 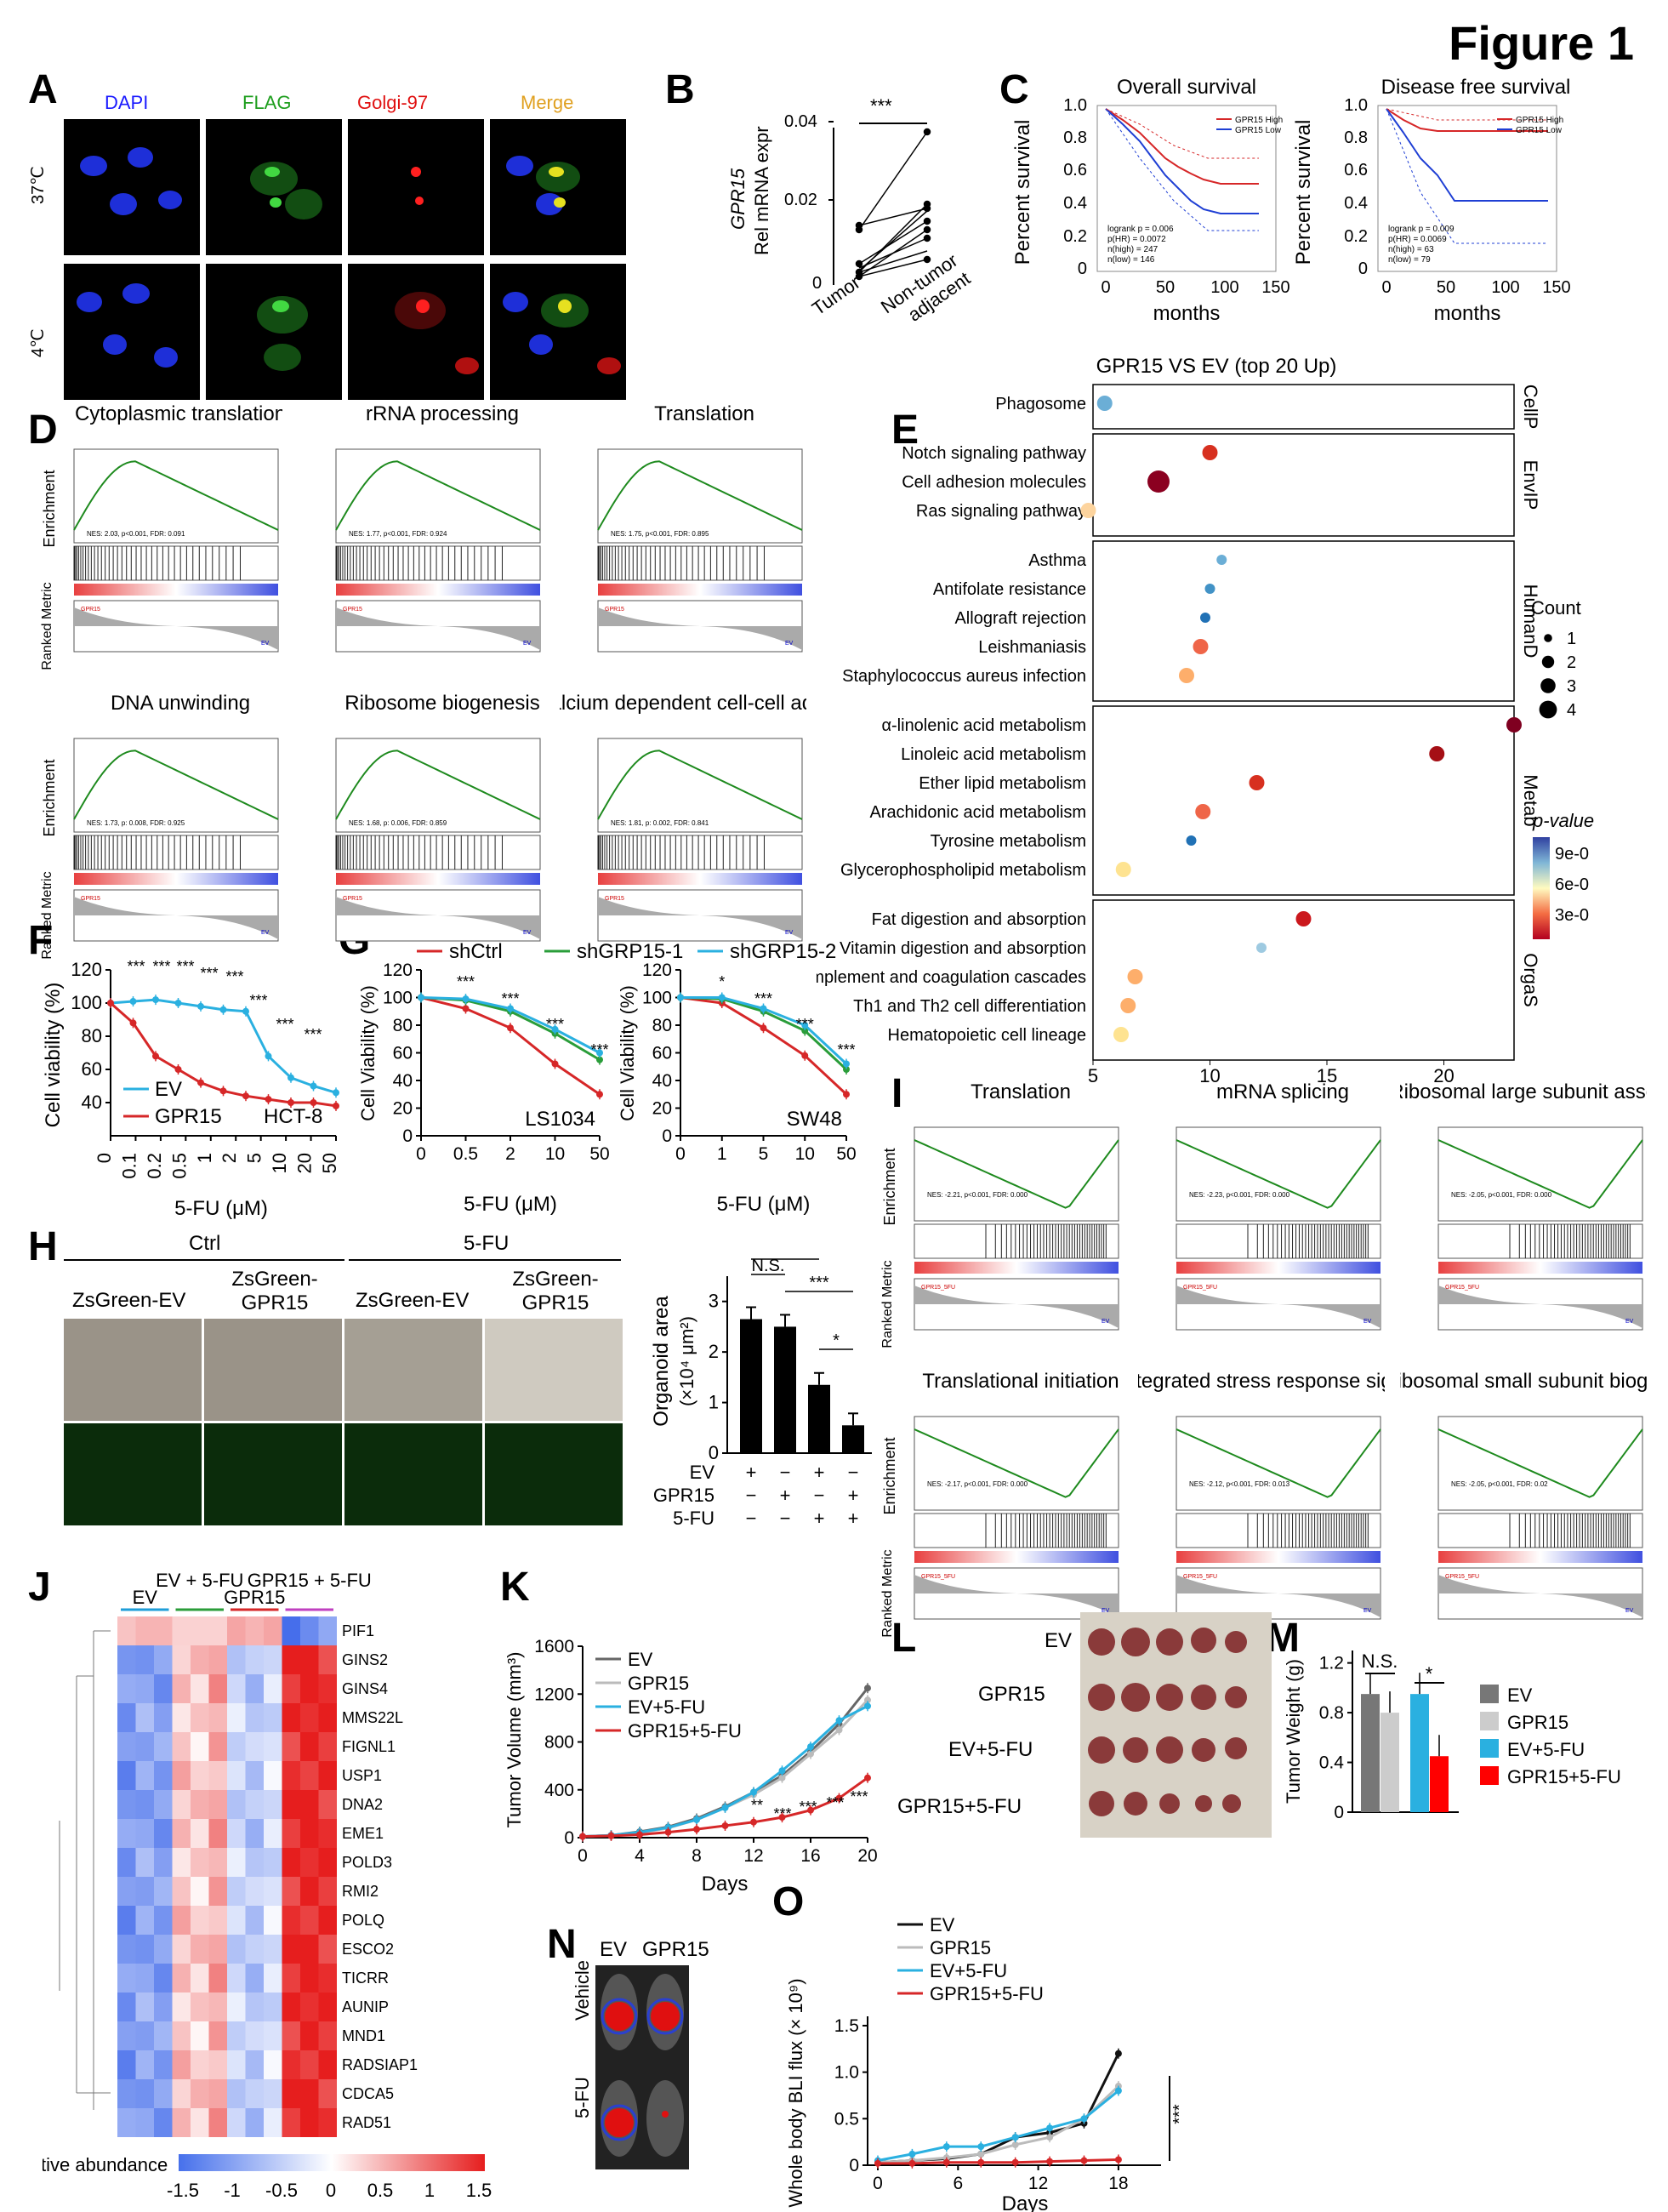 What do you see at coordinates (998, 2161) in the screenshot?
I see `series-line` at bounding box center [998, 2161].